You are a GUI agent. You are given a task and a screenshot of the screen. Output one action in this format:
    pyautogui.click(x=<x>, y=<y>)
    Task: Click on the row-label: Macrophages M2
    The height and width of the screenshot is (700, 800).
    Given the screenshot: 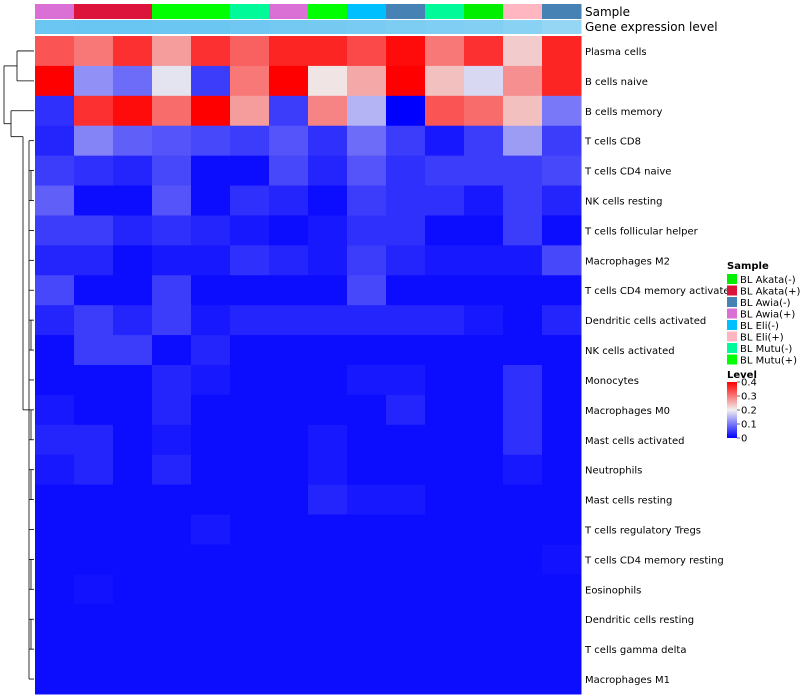 What is the action you would take?
    pyautogui.click(x=627, y=261)
    